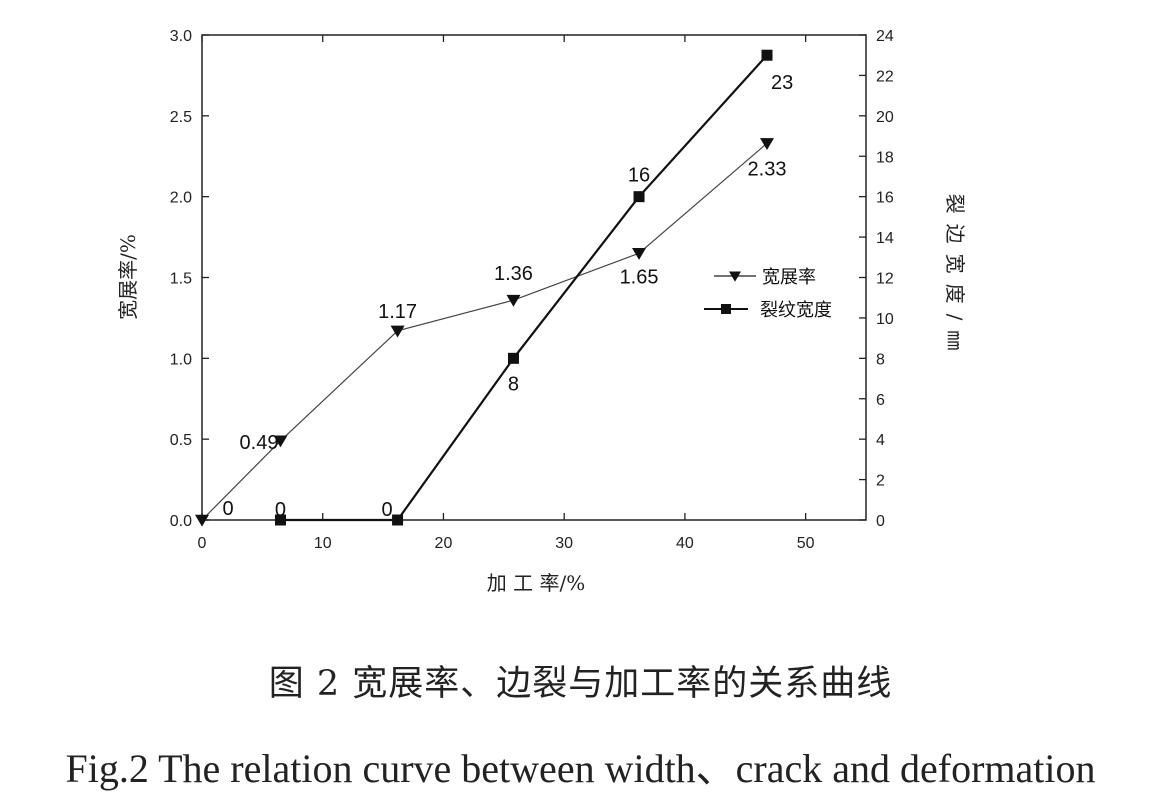 Image resolution: width=1161 pixels, height=807 pixels. What do you see at coordinates (128, 277) in the screenshot?
I see `y-left-axis-title: 宽展率/%` at bounding box center [128, 277].